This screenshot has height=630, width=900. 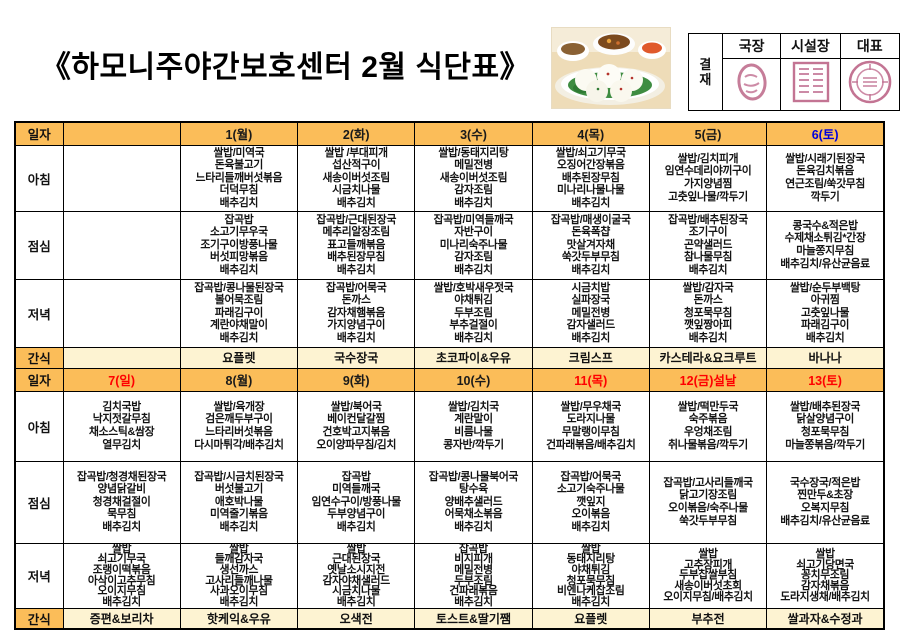 What do you see at coordinates (590, 379) in the screenshot?
I see `date-cell: 11(목)` at bounding box center [590, 379].